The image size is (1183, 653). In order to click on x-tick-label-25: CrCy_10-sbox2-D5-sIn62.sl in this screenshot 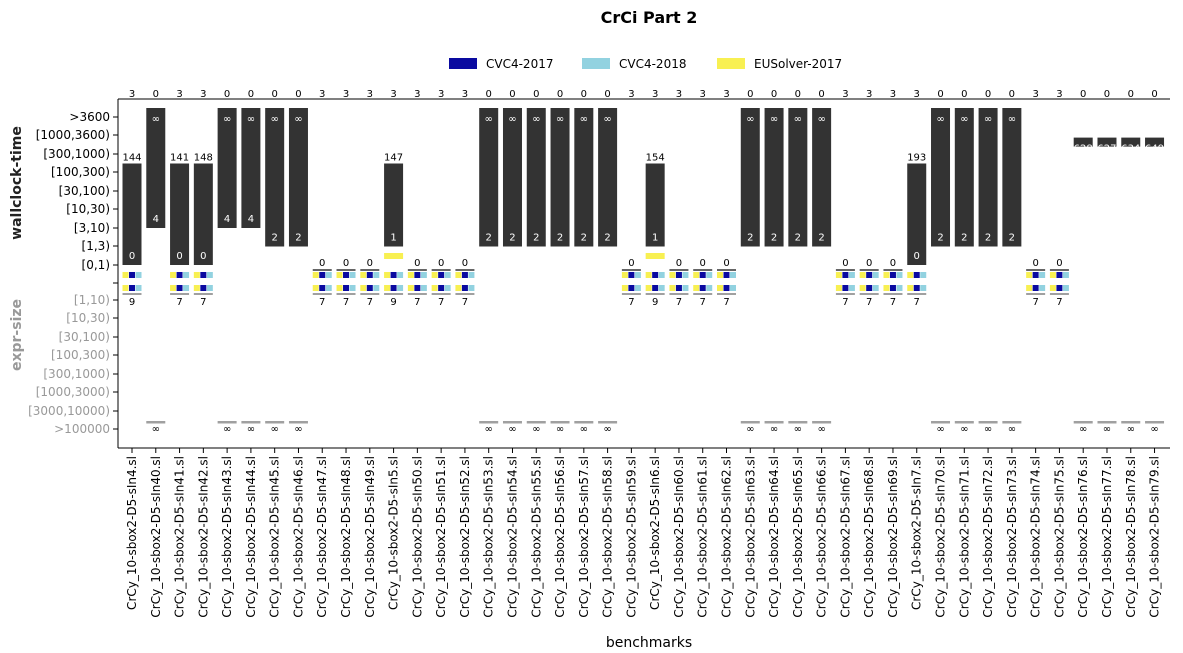, I will do `click(727, 537)`.